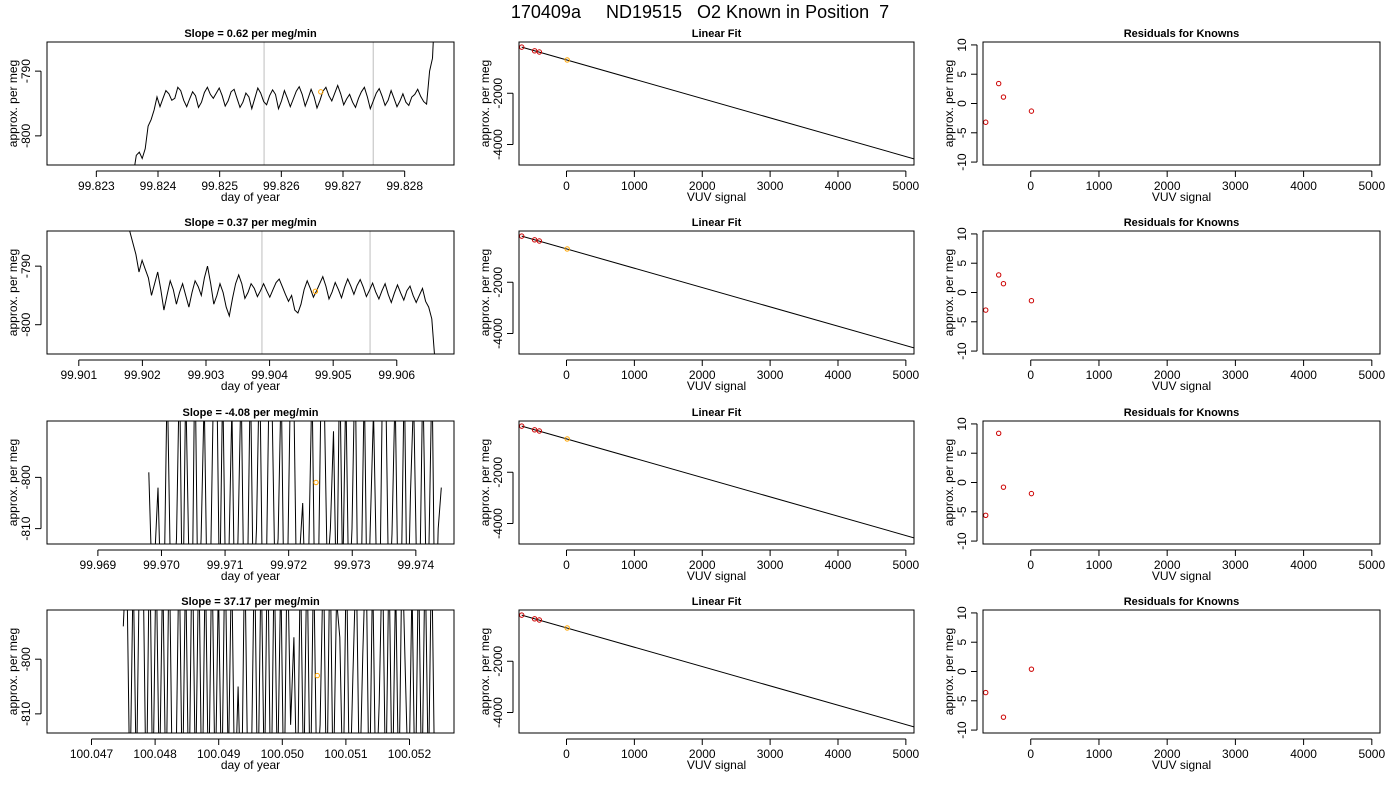  I want to click on x-tick-label: 99.823, so click(96, 186).